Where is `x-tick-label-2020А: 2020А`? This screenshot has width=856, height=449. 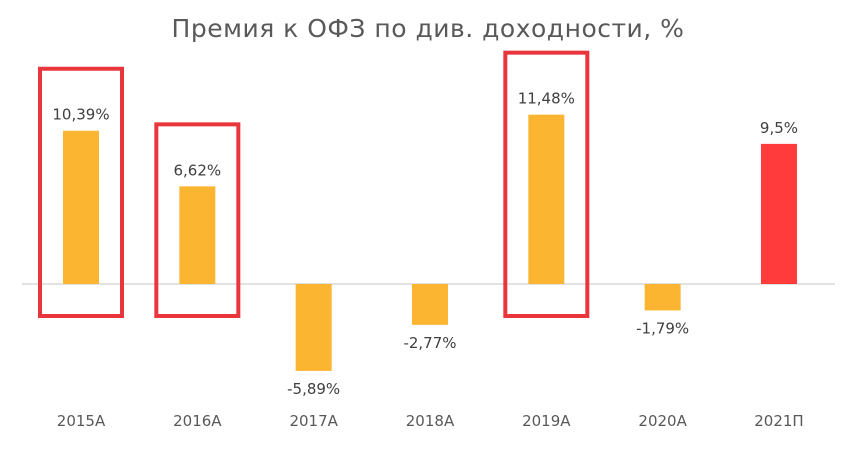 x-tick-label-2020А: 2020А is located at coordinates (662, 421).